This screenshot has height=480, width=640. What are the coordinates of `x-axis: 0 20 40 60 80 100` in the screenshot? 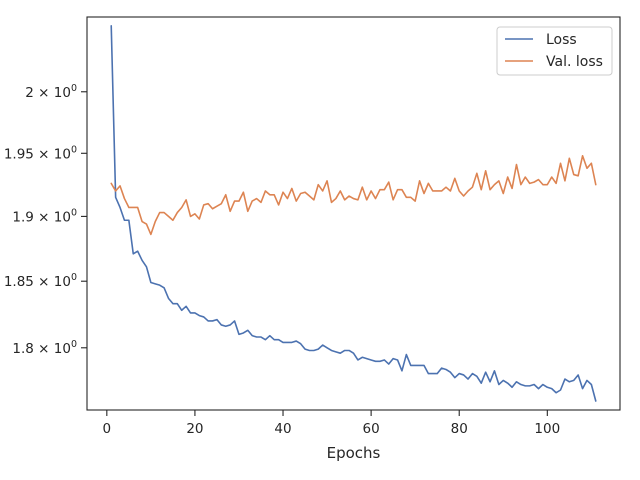 It's located at (331, 423).